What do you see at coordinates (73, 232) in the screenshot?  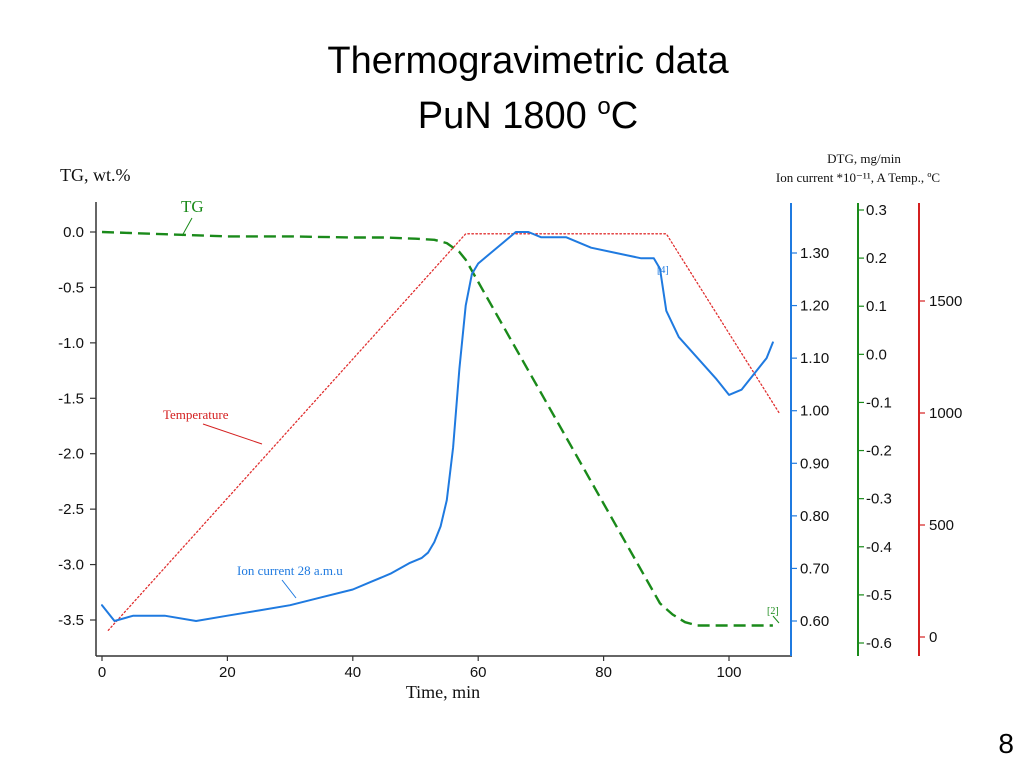 I see `tg-tick-label: 0.0` at bounding box center [73, 232].